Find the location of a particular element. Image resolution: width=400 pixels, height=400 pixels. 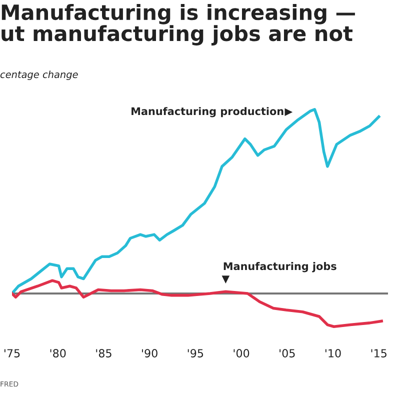

x-tick-label: '15 is located at coordinates (378, 353).